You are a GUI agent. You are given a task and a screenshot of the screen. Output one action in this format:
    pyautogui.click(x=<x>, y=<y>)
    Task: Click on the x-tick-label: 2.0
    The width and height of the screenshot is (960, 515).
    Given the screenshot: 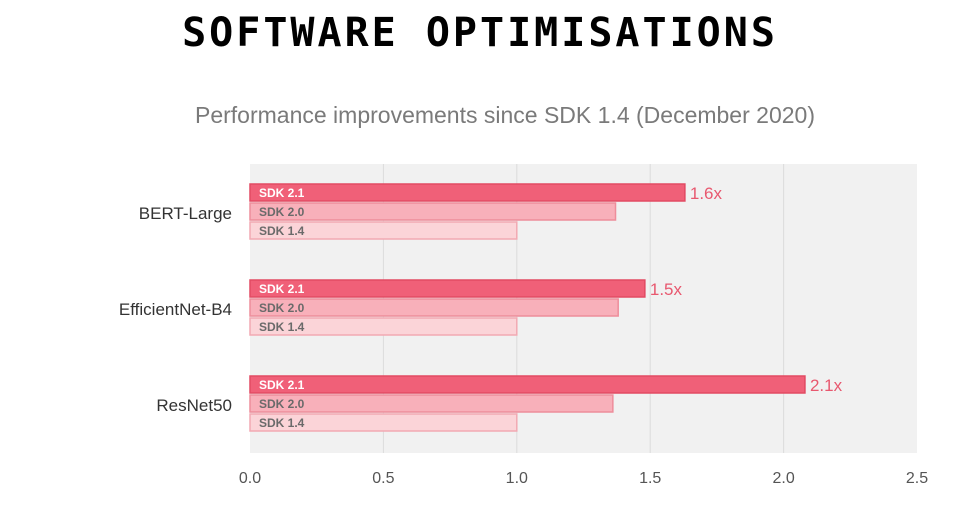 What is the action you would take?
    pyautogui.click(x=783, y=478)
    